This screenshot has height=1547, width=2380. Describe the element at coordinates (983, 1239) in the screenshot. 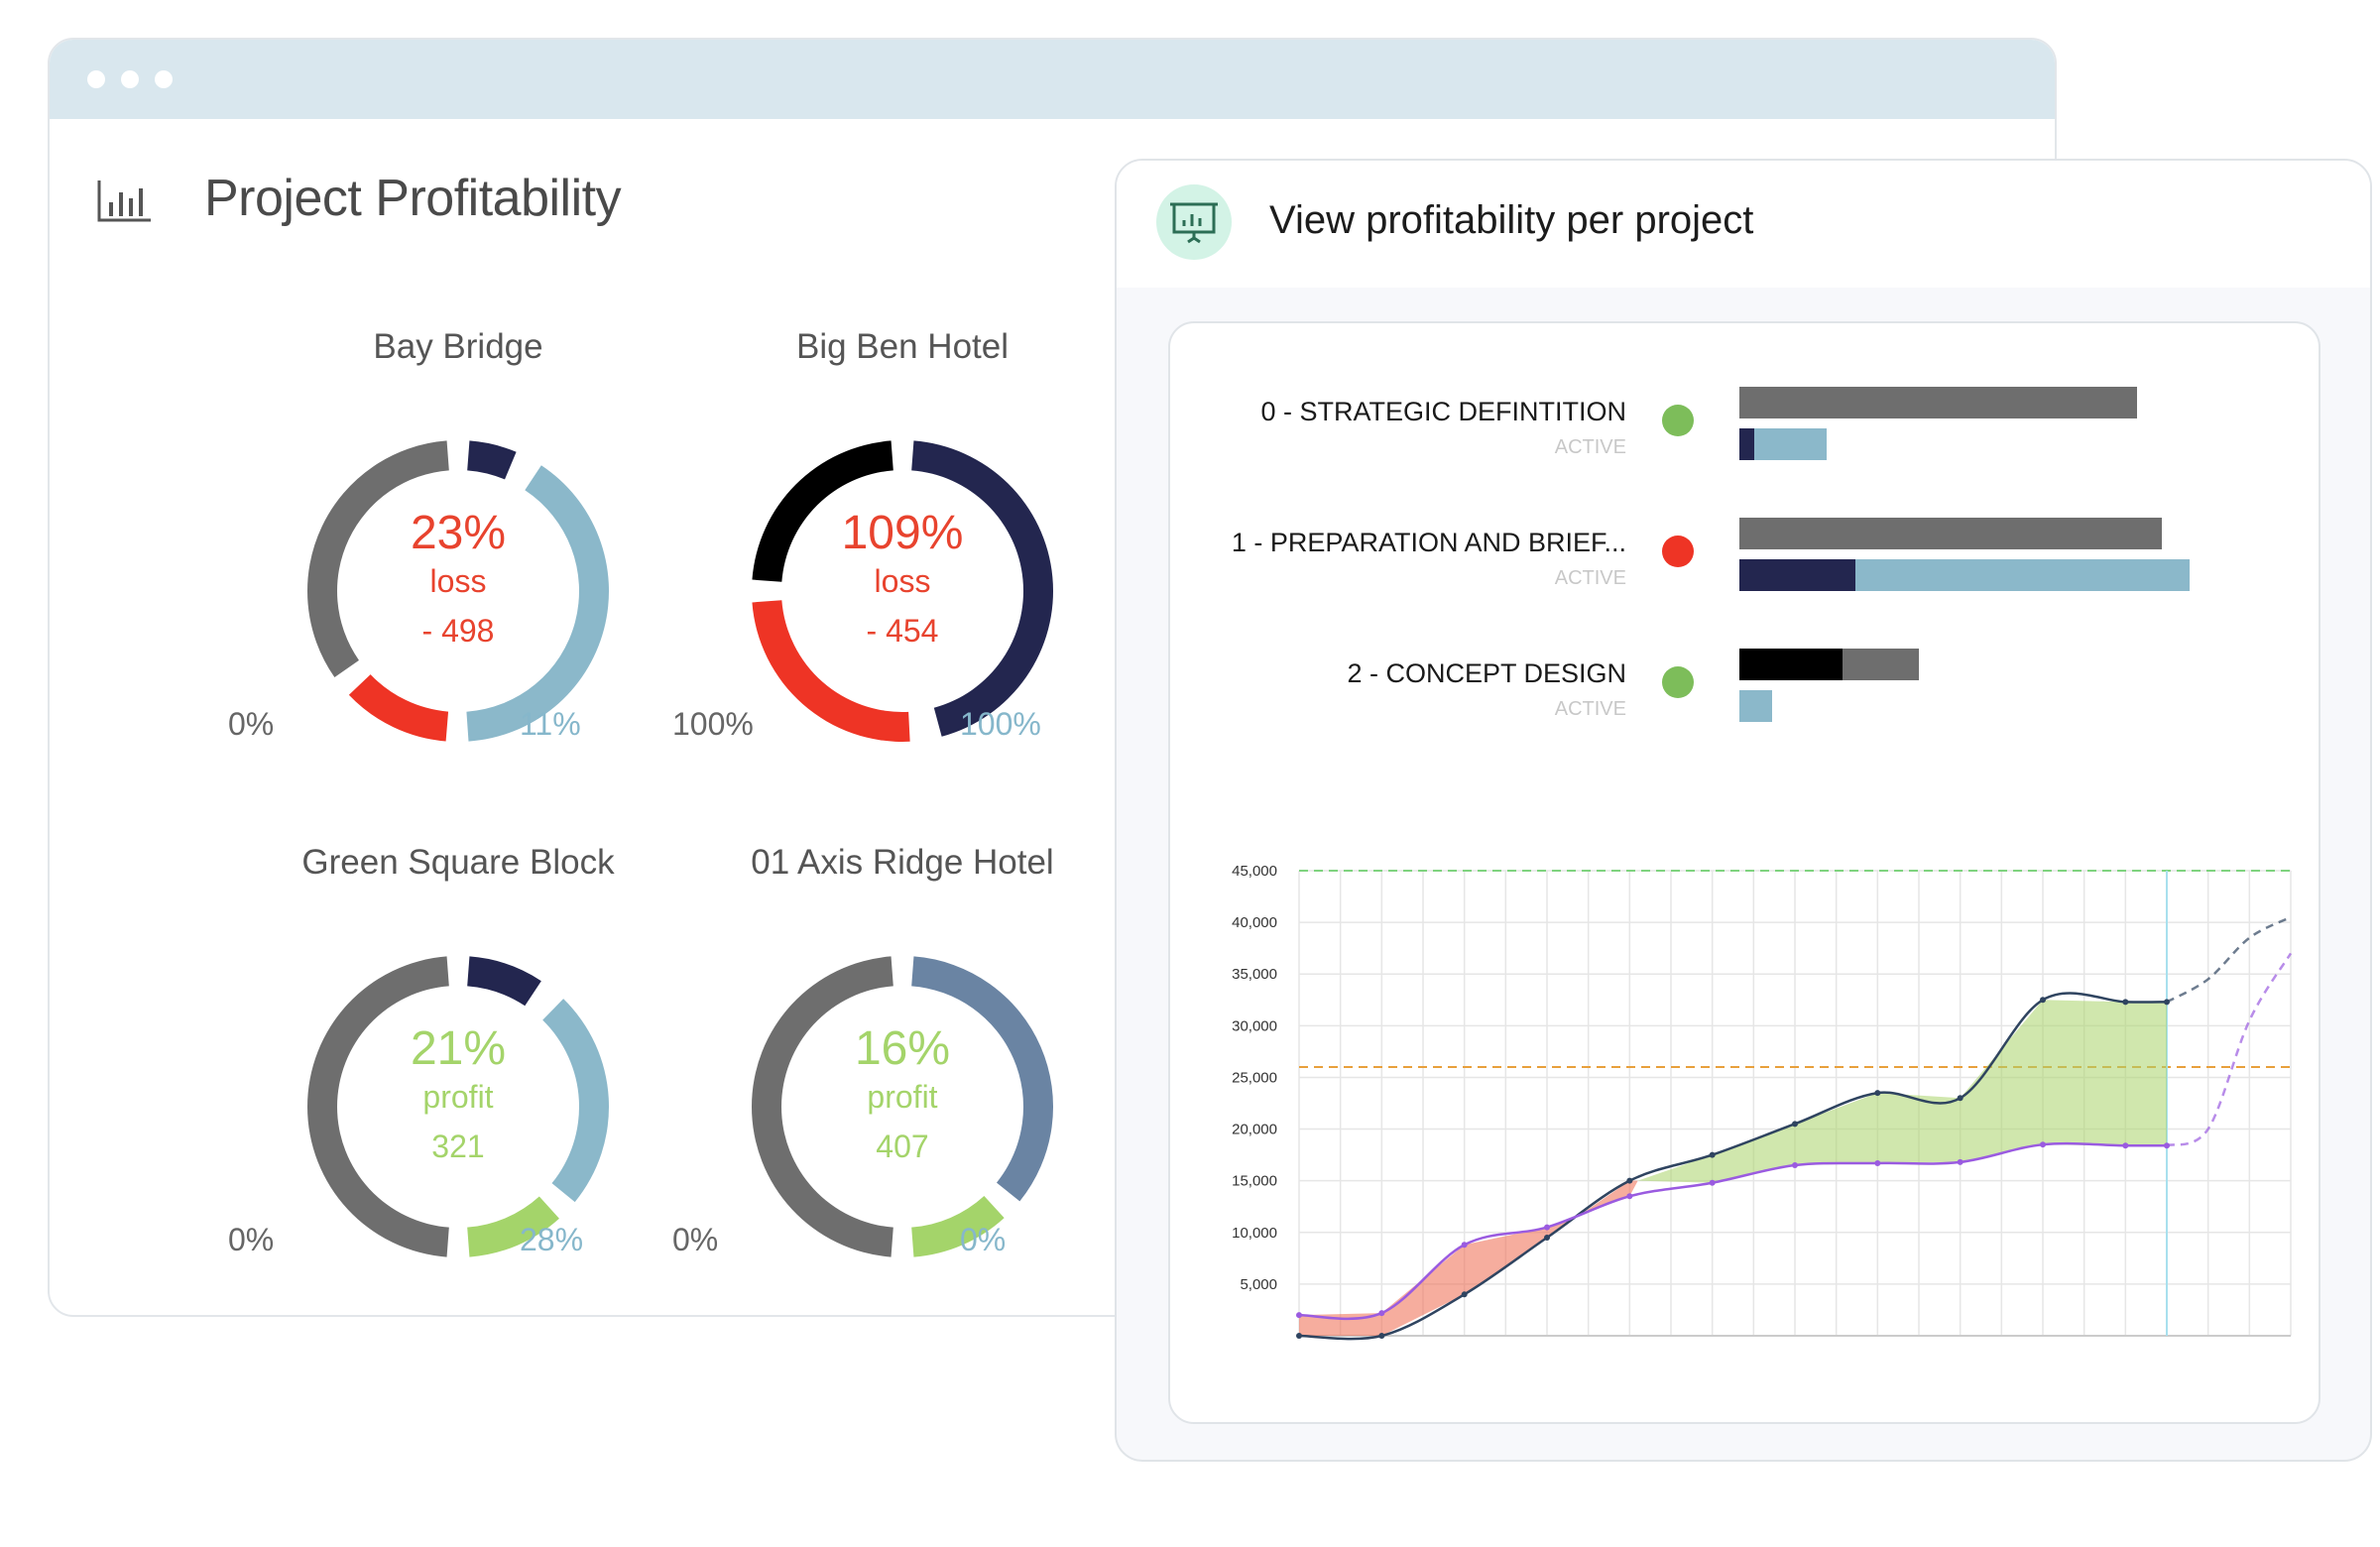

I see `max-label: 0%` at that location.